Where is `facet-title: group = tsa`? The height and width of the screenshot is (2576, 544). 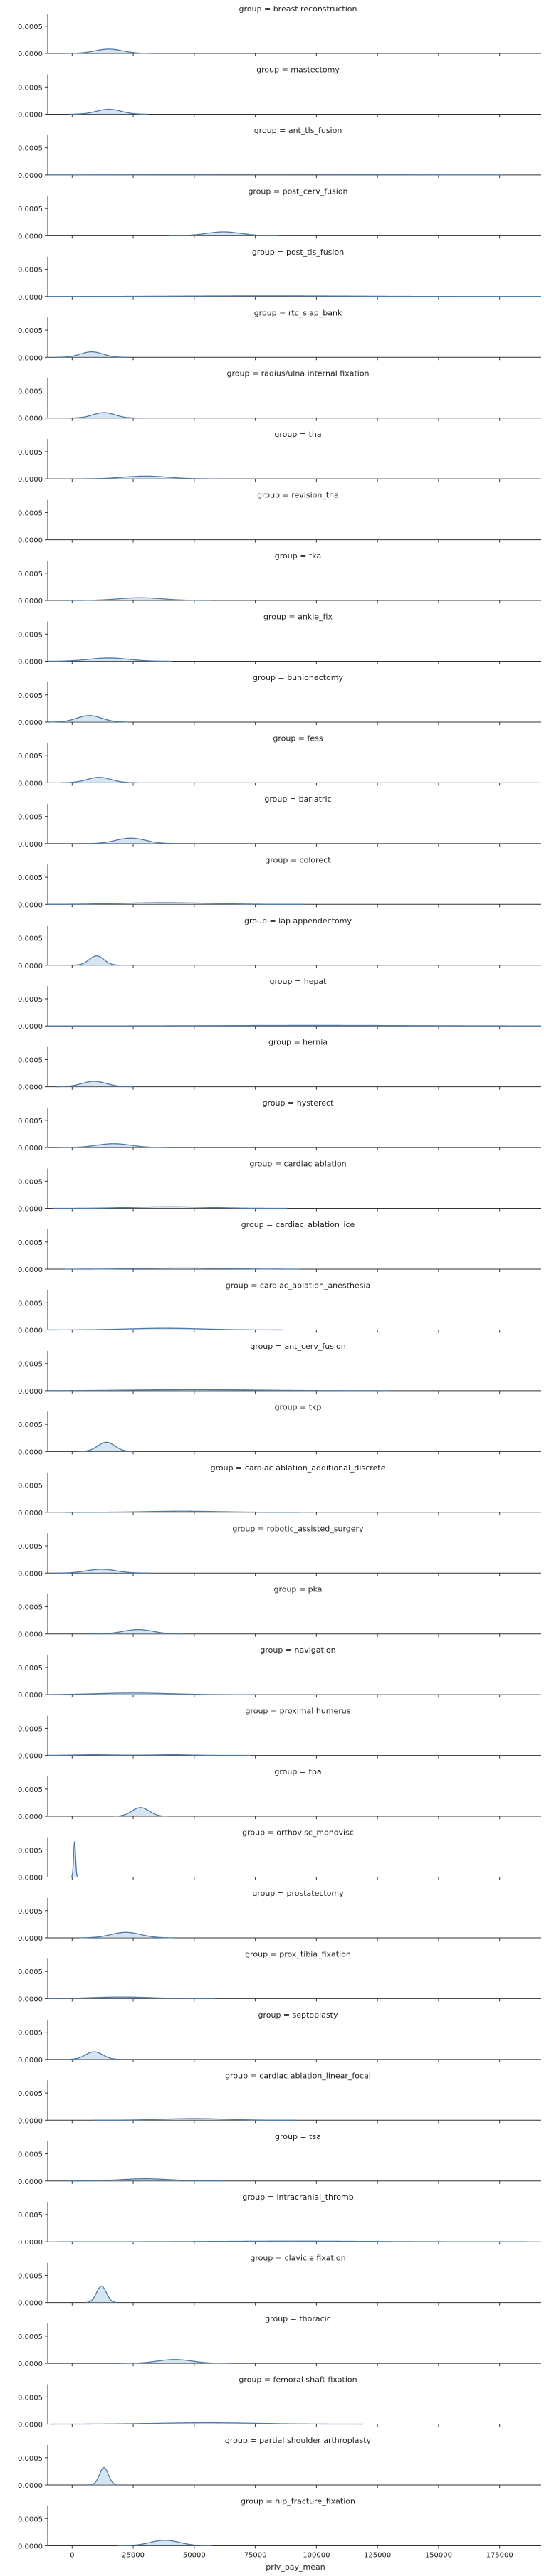
facet-title: group = tsa is located at coordinates (298, 2136).